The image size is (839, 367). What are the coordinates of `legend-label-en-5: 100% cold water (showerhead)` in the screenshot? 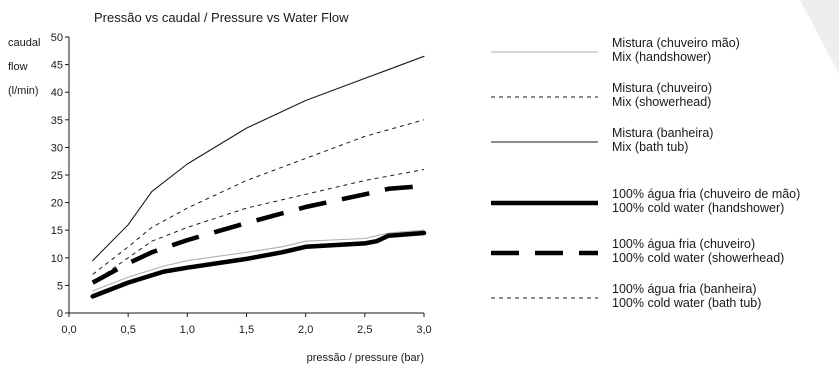 It's located at (698, 258).